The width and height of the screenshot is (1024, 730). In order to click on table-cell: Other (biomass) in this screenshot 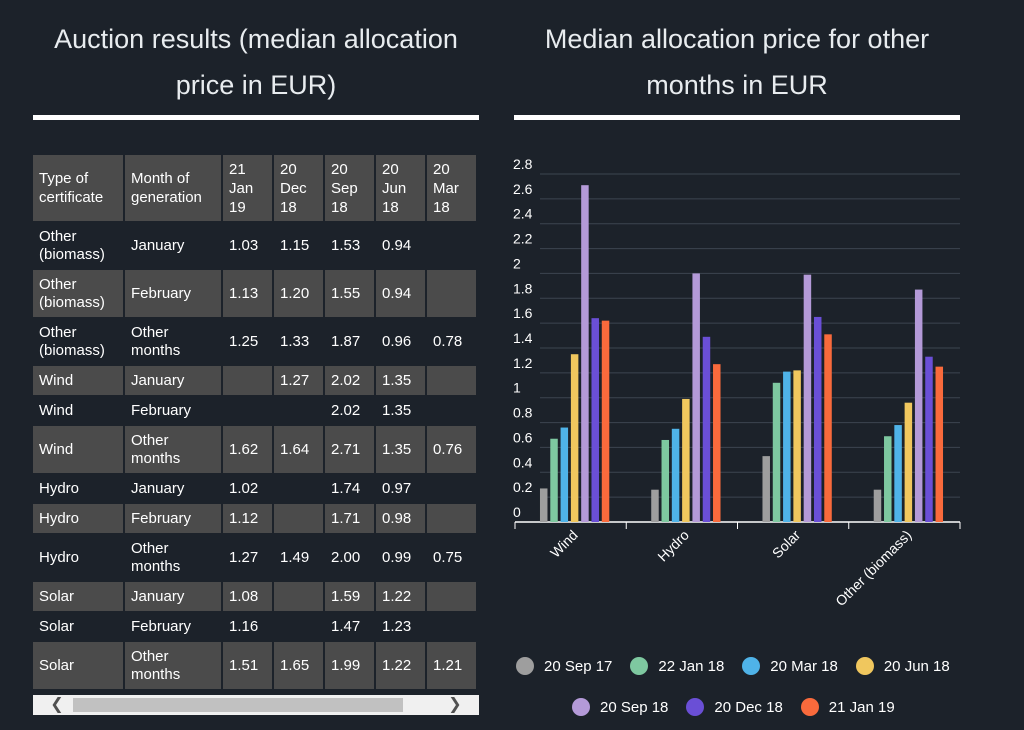, I will do `click(79, 294)`.